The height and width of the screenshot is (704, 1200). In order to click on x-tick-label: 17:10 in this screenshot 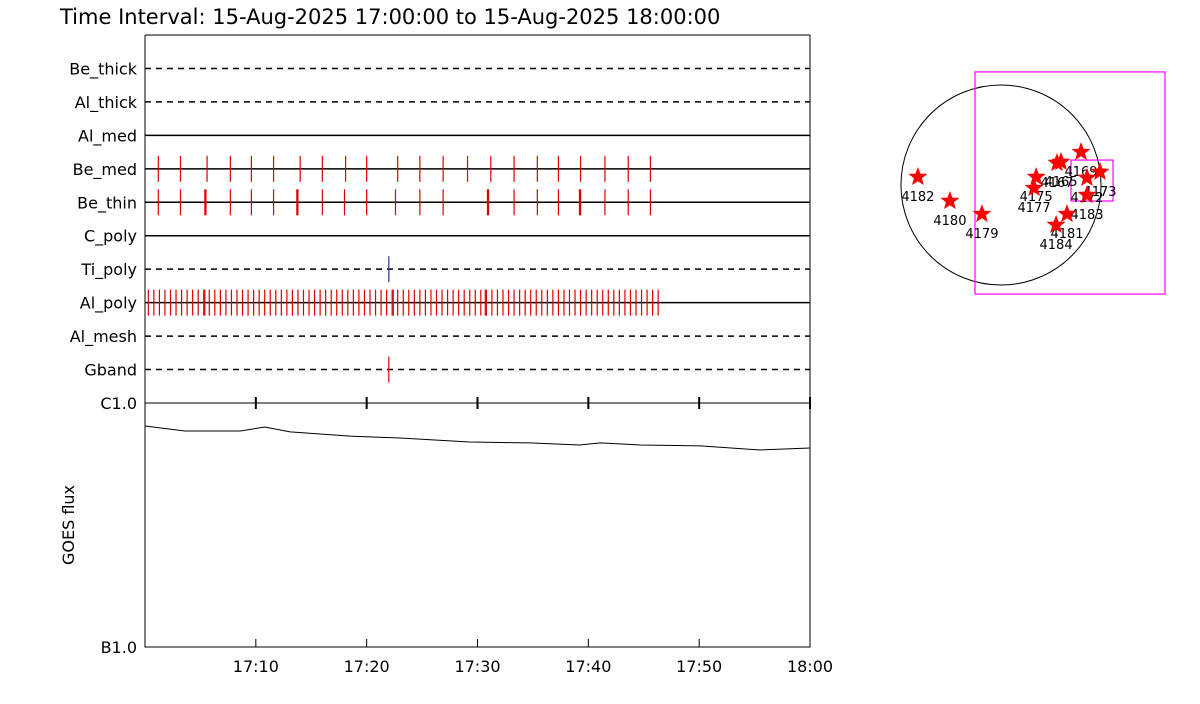, I will do `click(256, 666)`.